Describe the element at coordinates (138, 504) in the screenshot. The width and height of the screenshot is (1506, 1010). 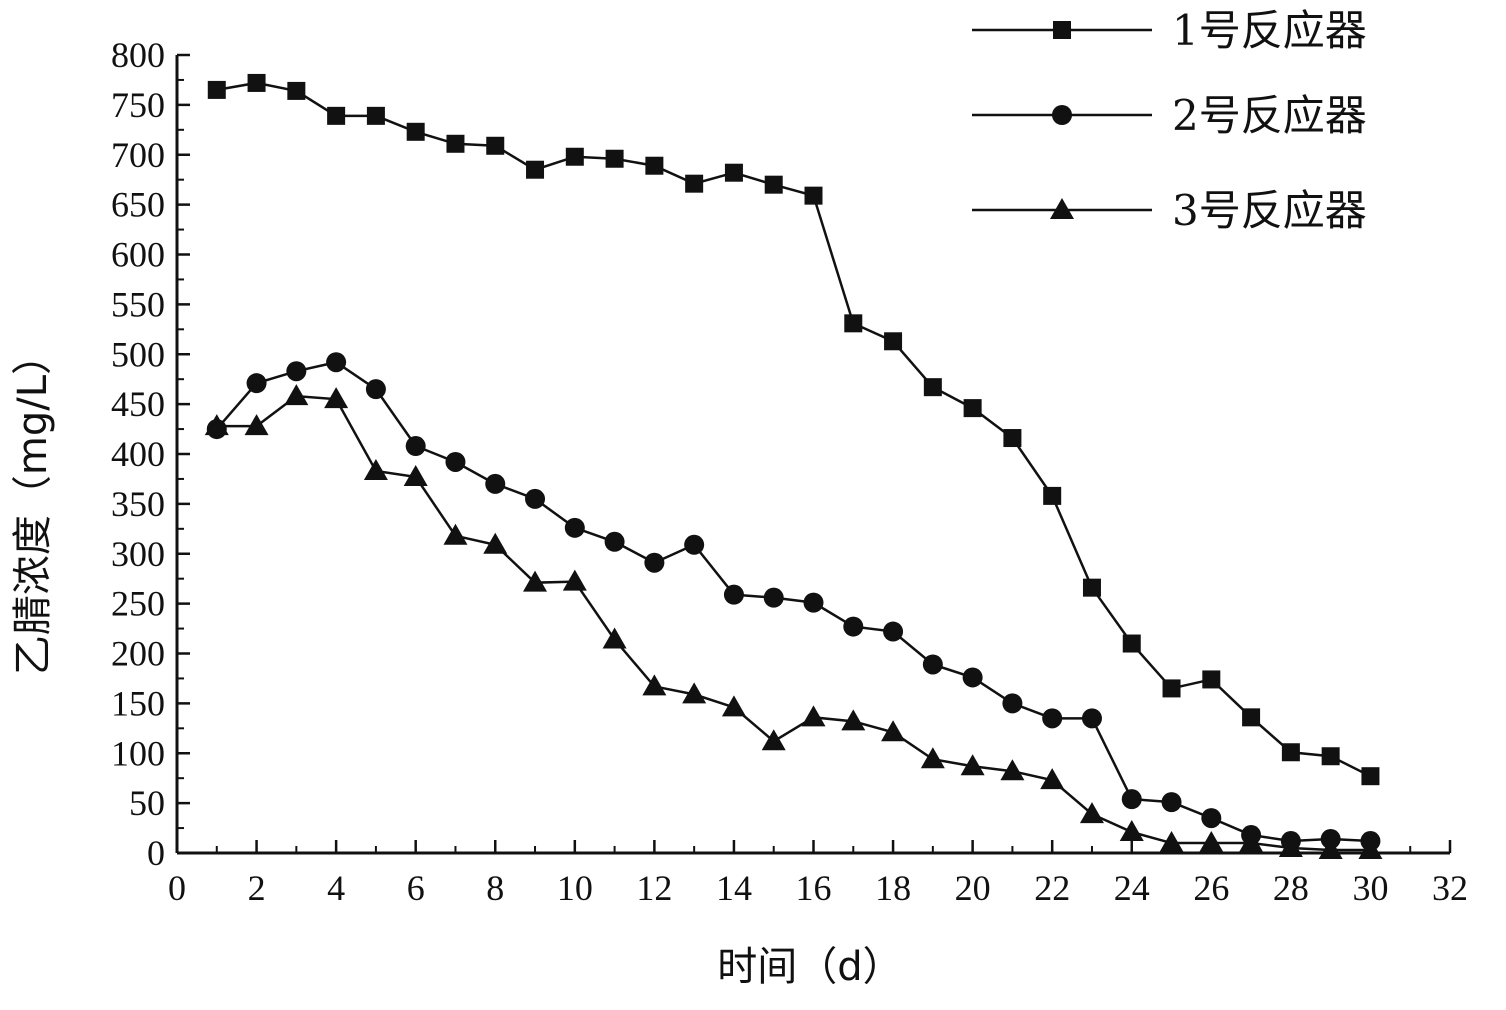
I see `y-tick-label: 350` at that location.